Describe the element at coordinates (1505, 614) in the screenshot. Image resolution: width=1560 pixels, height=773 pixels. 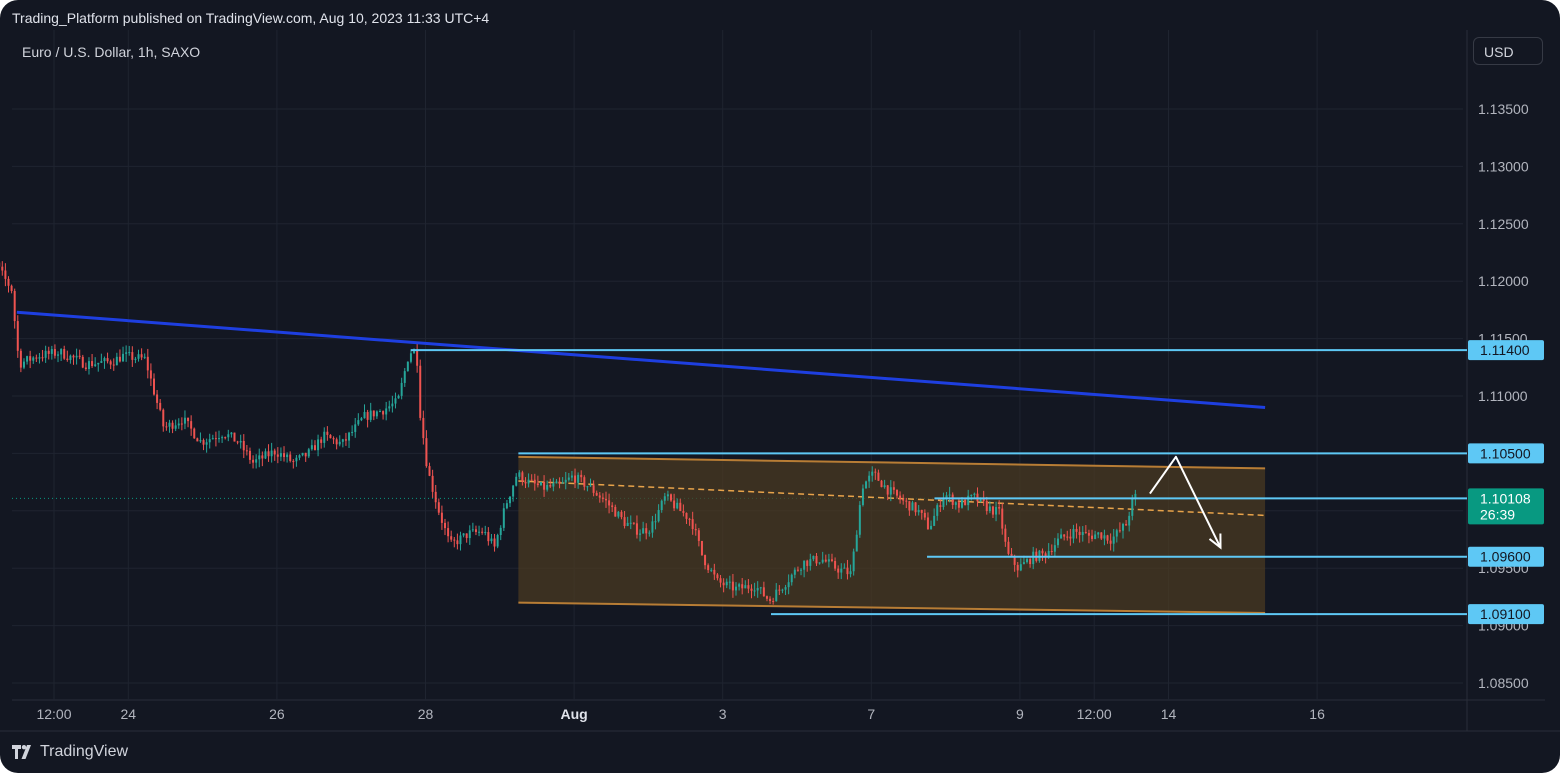
I see `price-level-label: 1.09100` at that location.